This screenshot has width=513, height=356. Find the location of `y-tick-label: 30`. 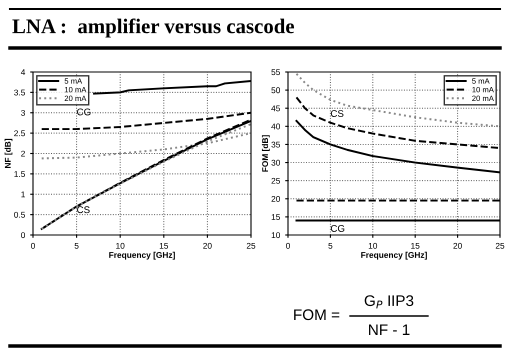

y-tick-label: 30 is located at coordinates (275, 163).